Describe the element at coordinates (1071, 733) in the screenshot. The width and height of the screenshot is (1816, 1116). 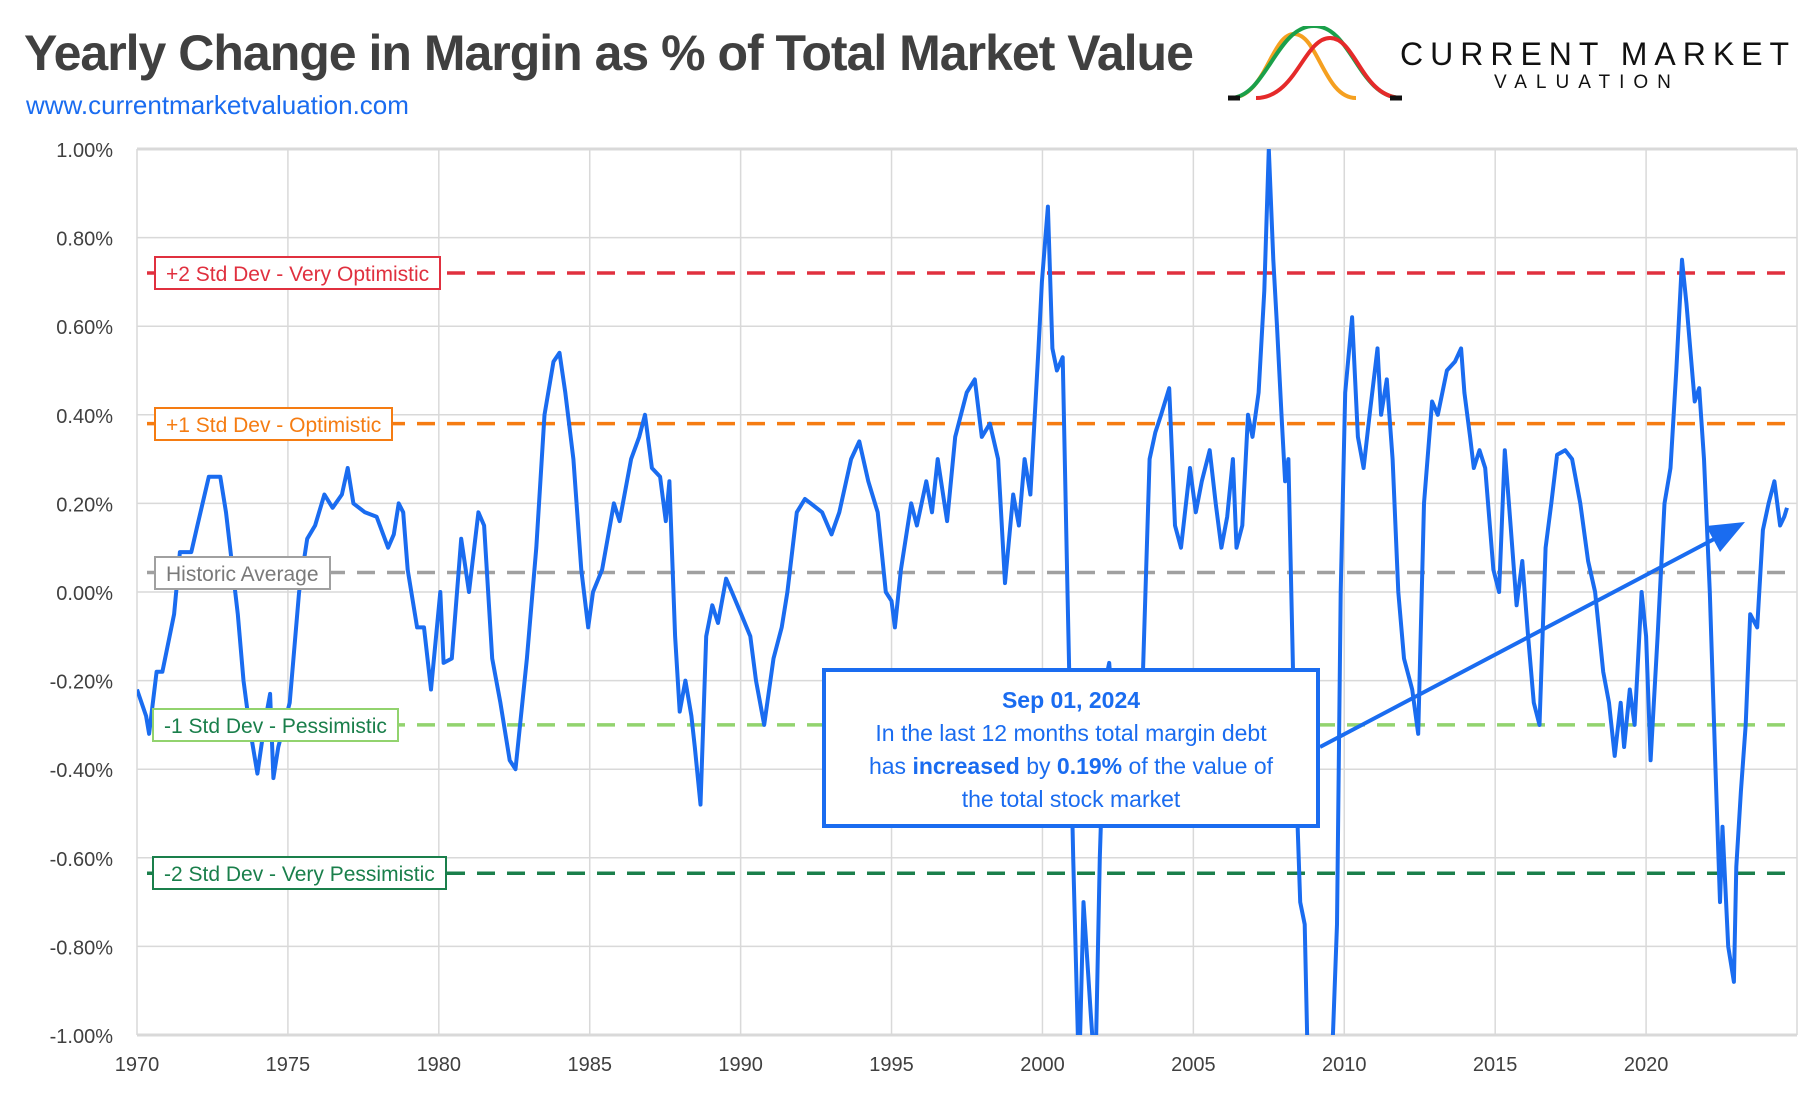
I see `callout-line1: In the last 12 months total margin debt` at that location.